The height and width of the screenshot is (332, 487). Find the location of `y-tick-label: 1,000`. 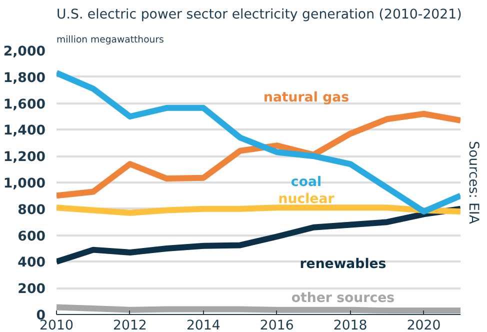

y-tick-label: 1,000 is located at coordinates (24, 184).